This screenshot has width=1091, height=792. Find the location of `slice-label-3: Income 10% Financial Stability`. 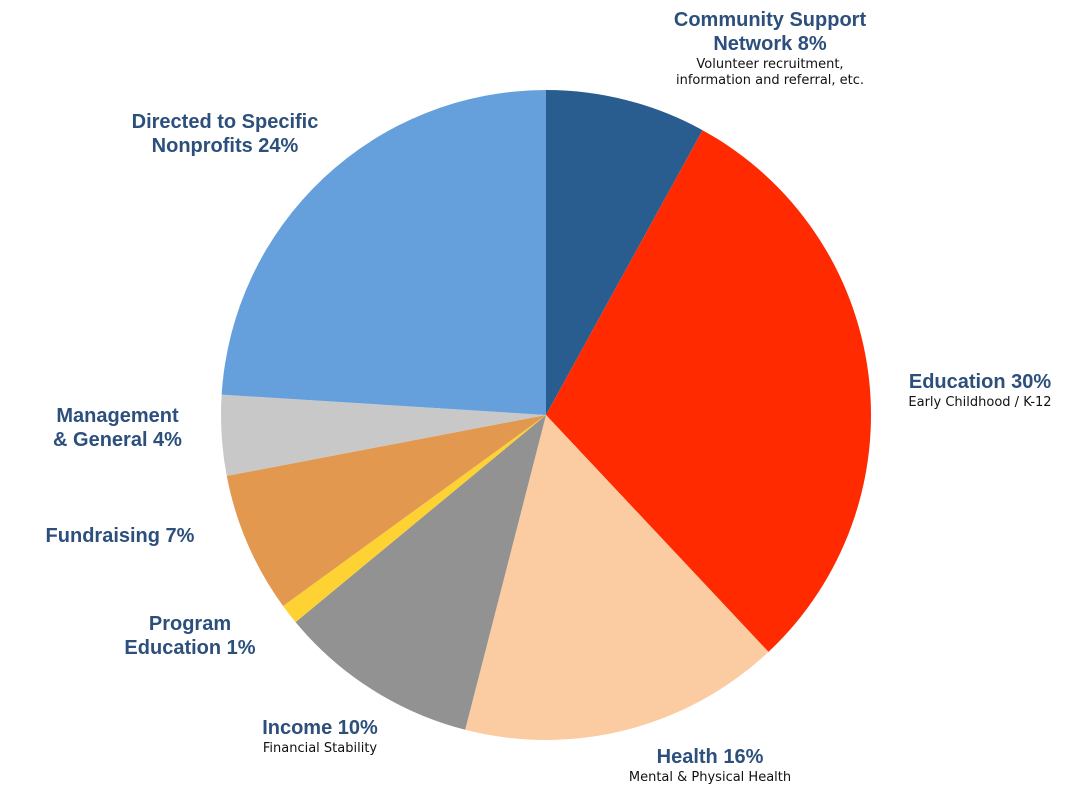

slice-label-3: Income 10% Financial Stability is located at coordinates (320, 736).